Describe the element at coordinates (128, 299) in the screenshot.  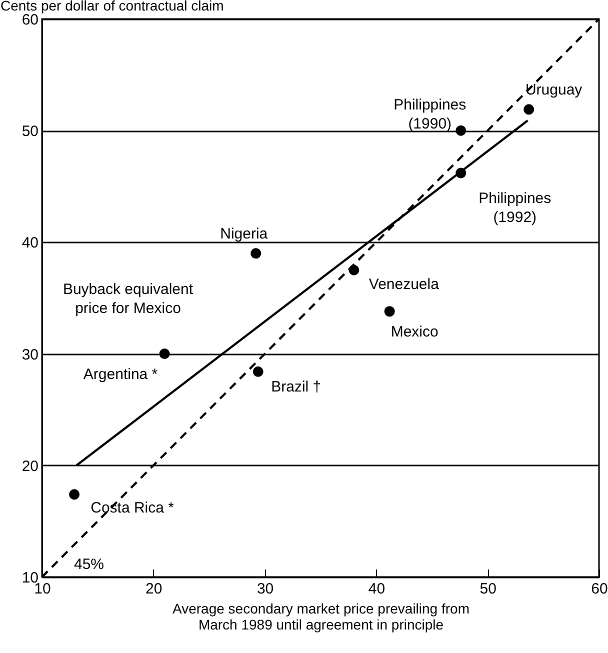
I see `annotation: Buyback equivalent price for Mexico` at that location.